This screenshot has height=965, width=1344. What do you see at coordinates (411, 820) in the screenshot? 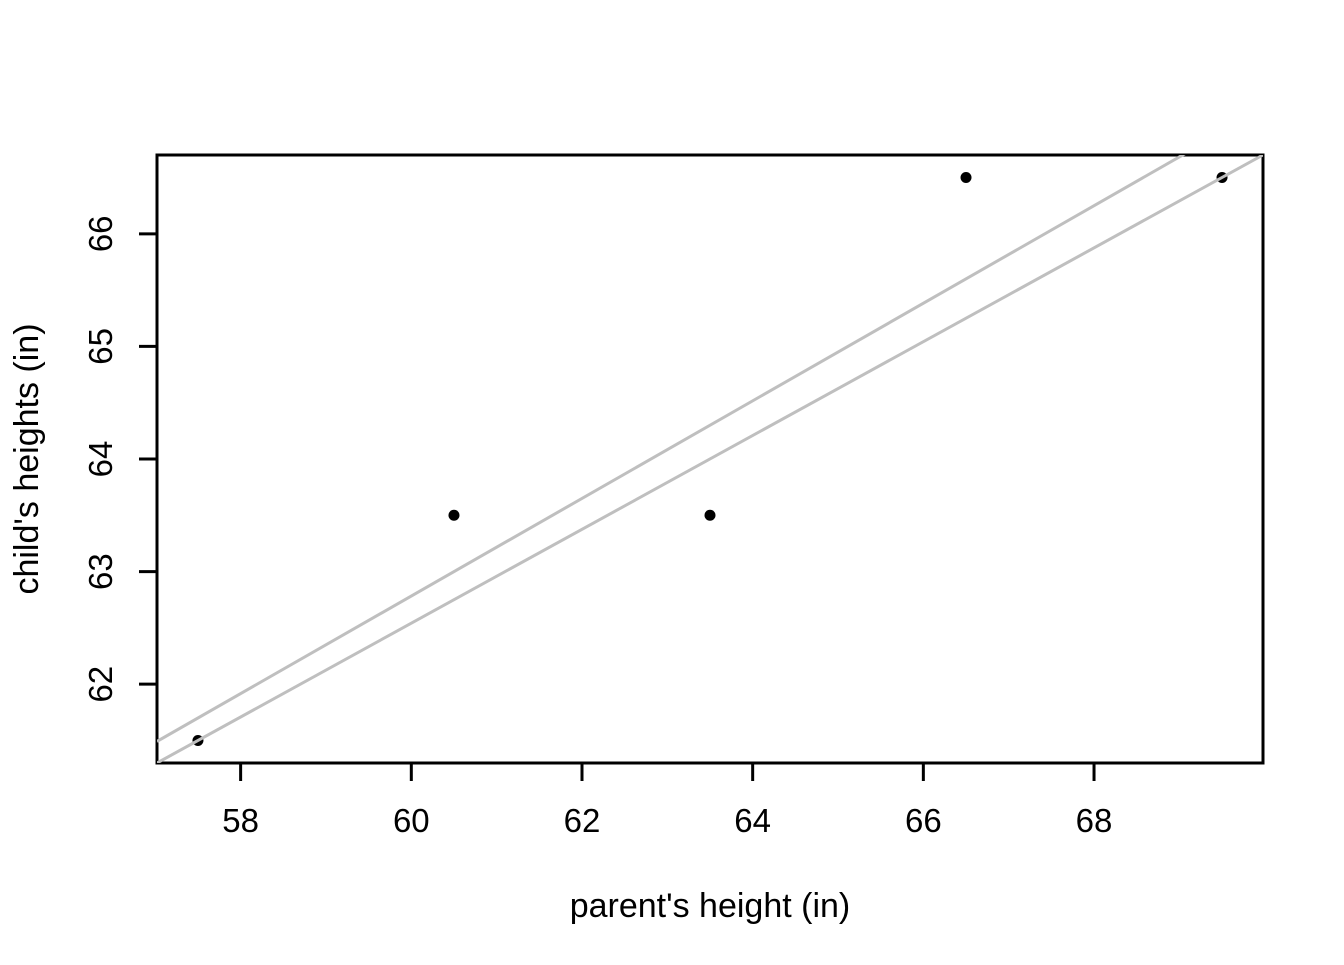
I see `x-tick-label: 60` at bounding box center [411, 820].